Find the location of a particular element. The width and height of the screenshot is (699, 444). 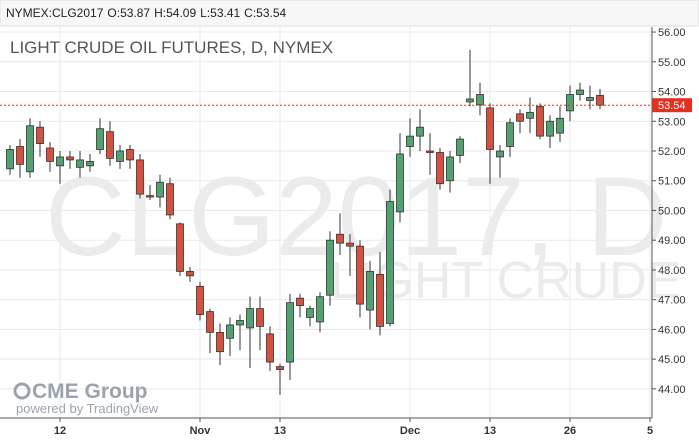

y-tick-label: 47.00 is located at coordinates (672, 301).